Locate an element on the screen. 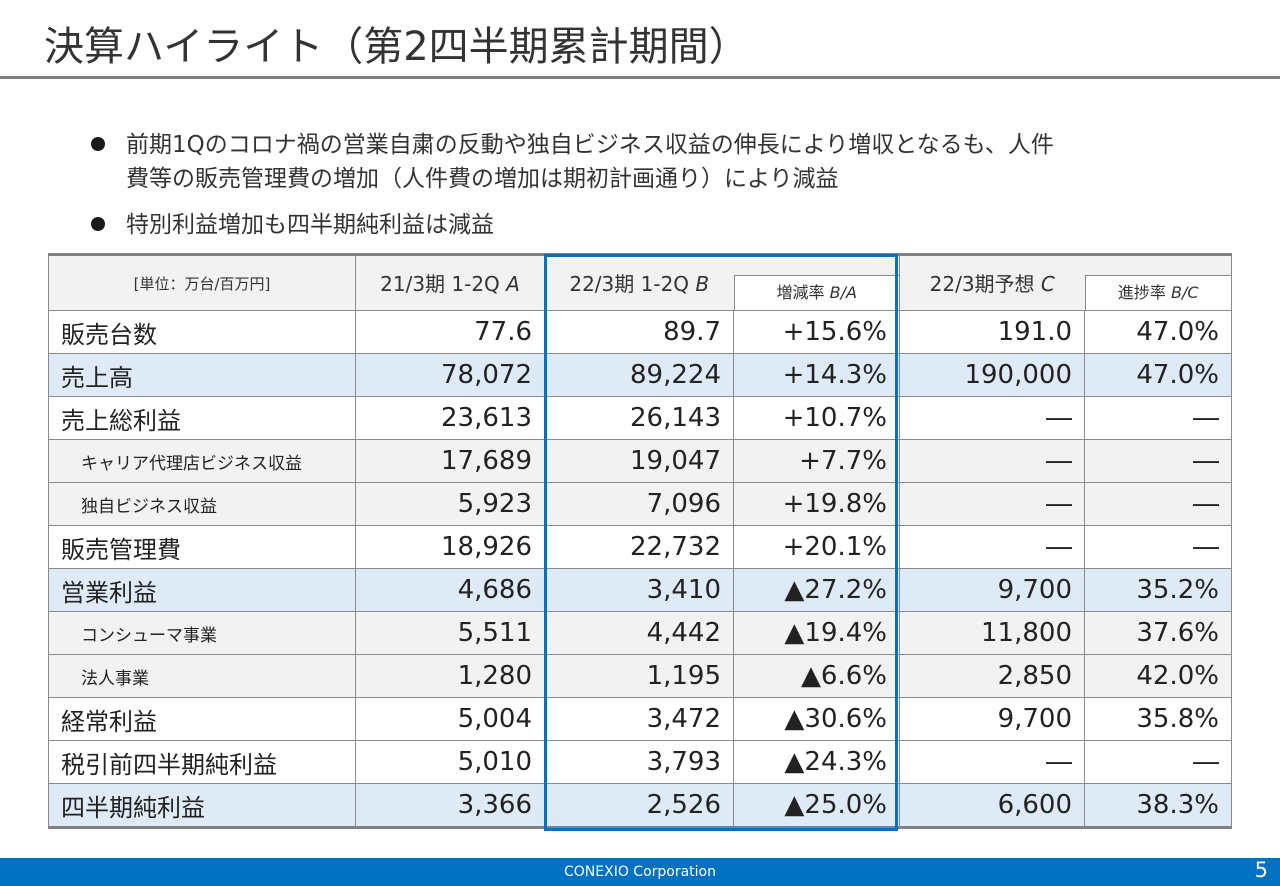 The image size is (1280, 886). row-label: 四半期純利益 is located at coordinates (202, 806).